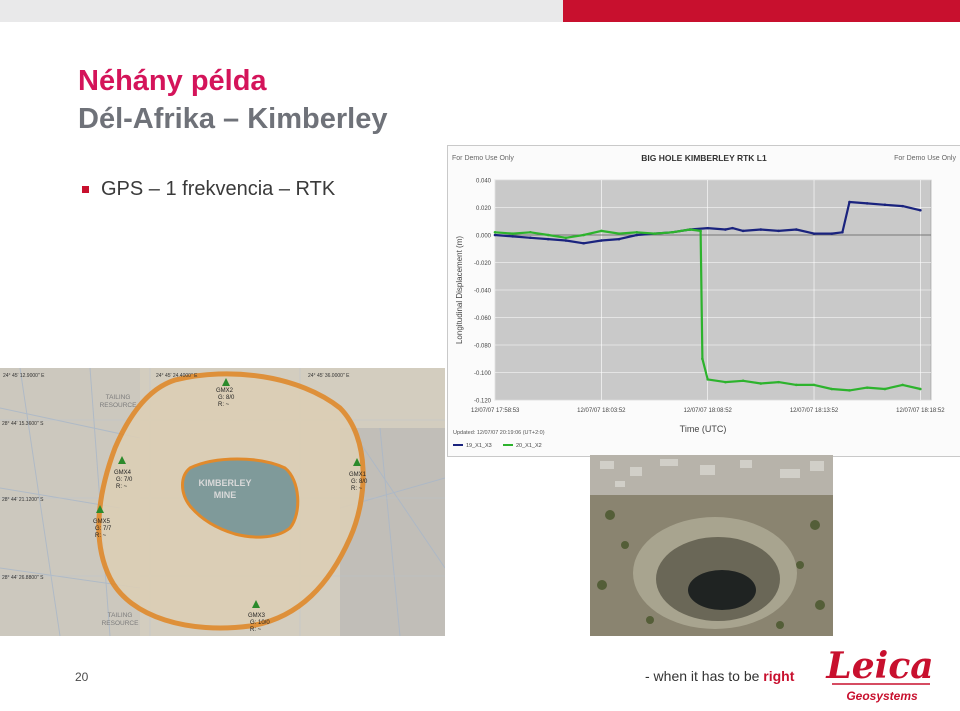 The image size is (960, 711). Describe the element at coordinates (23, 578) in the screenshot. I see `map-coord-left-3: 28° 44' 26.8800" S` at that location.